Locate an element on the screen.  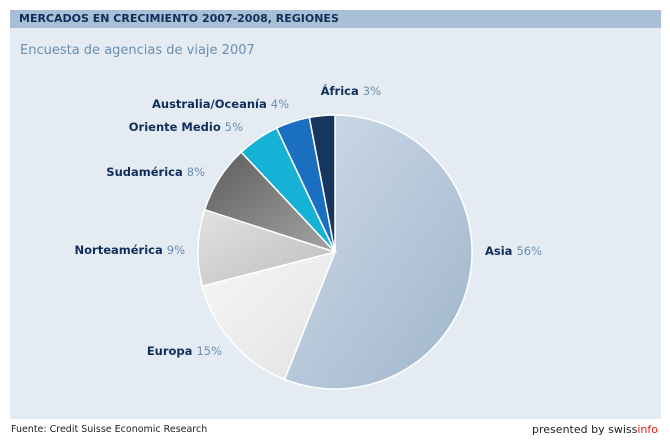
slice-label-australia-oceania: Australia/Oceanía 4% is located at coordinates (220, 104).